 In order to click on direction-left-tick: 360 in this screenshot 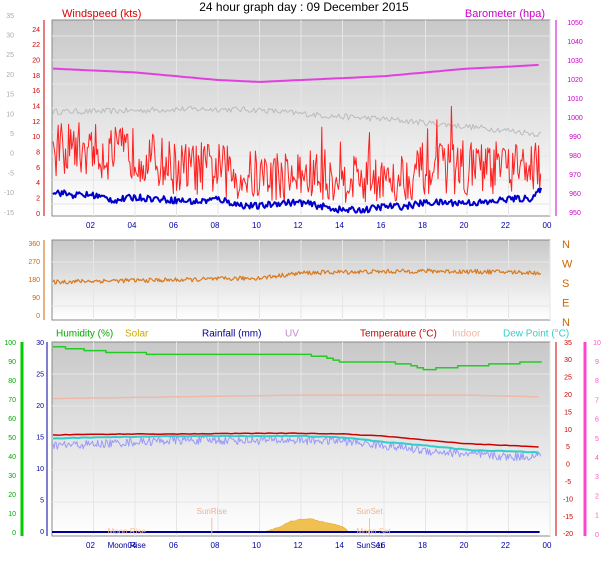, I will do `click(34, 244)`.